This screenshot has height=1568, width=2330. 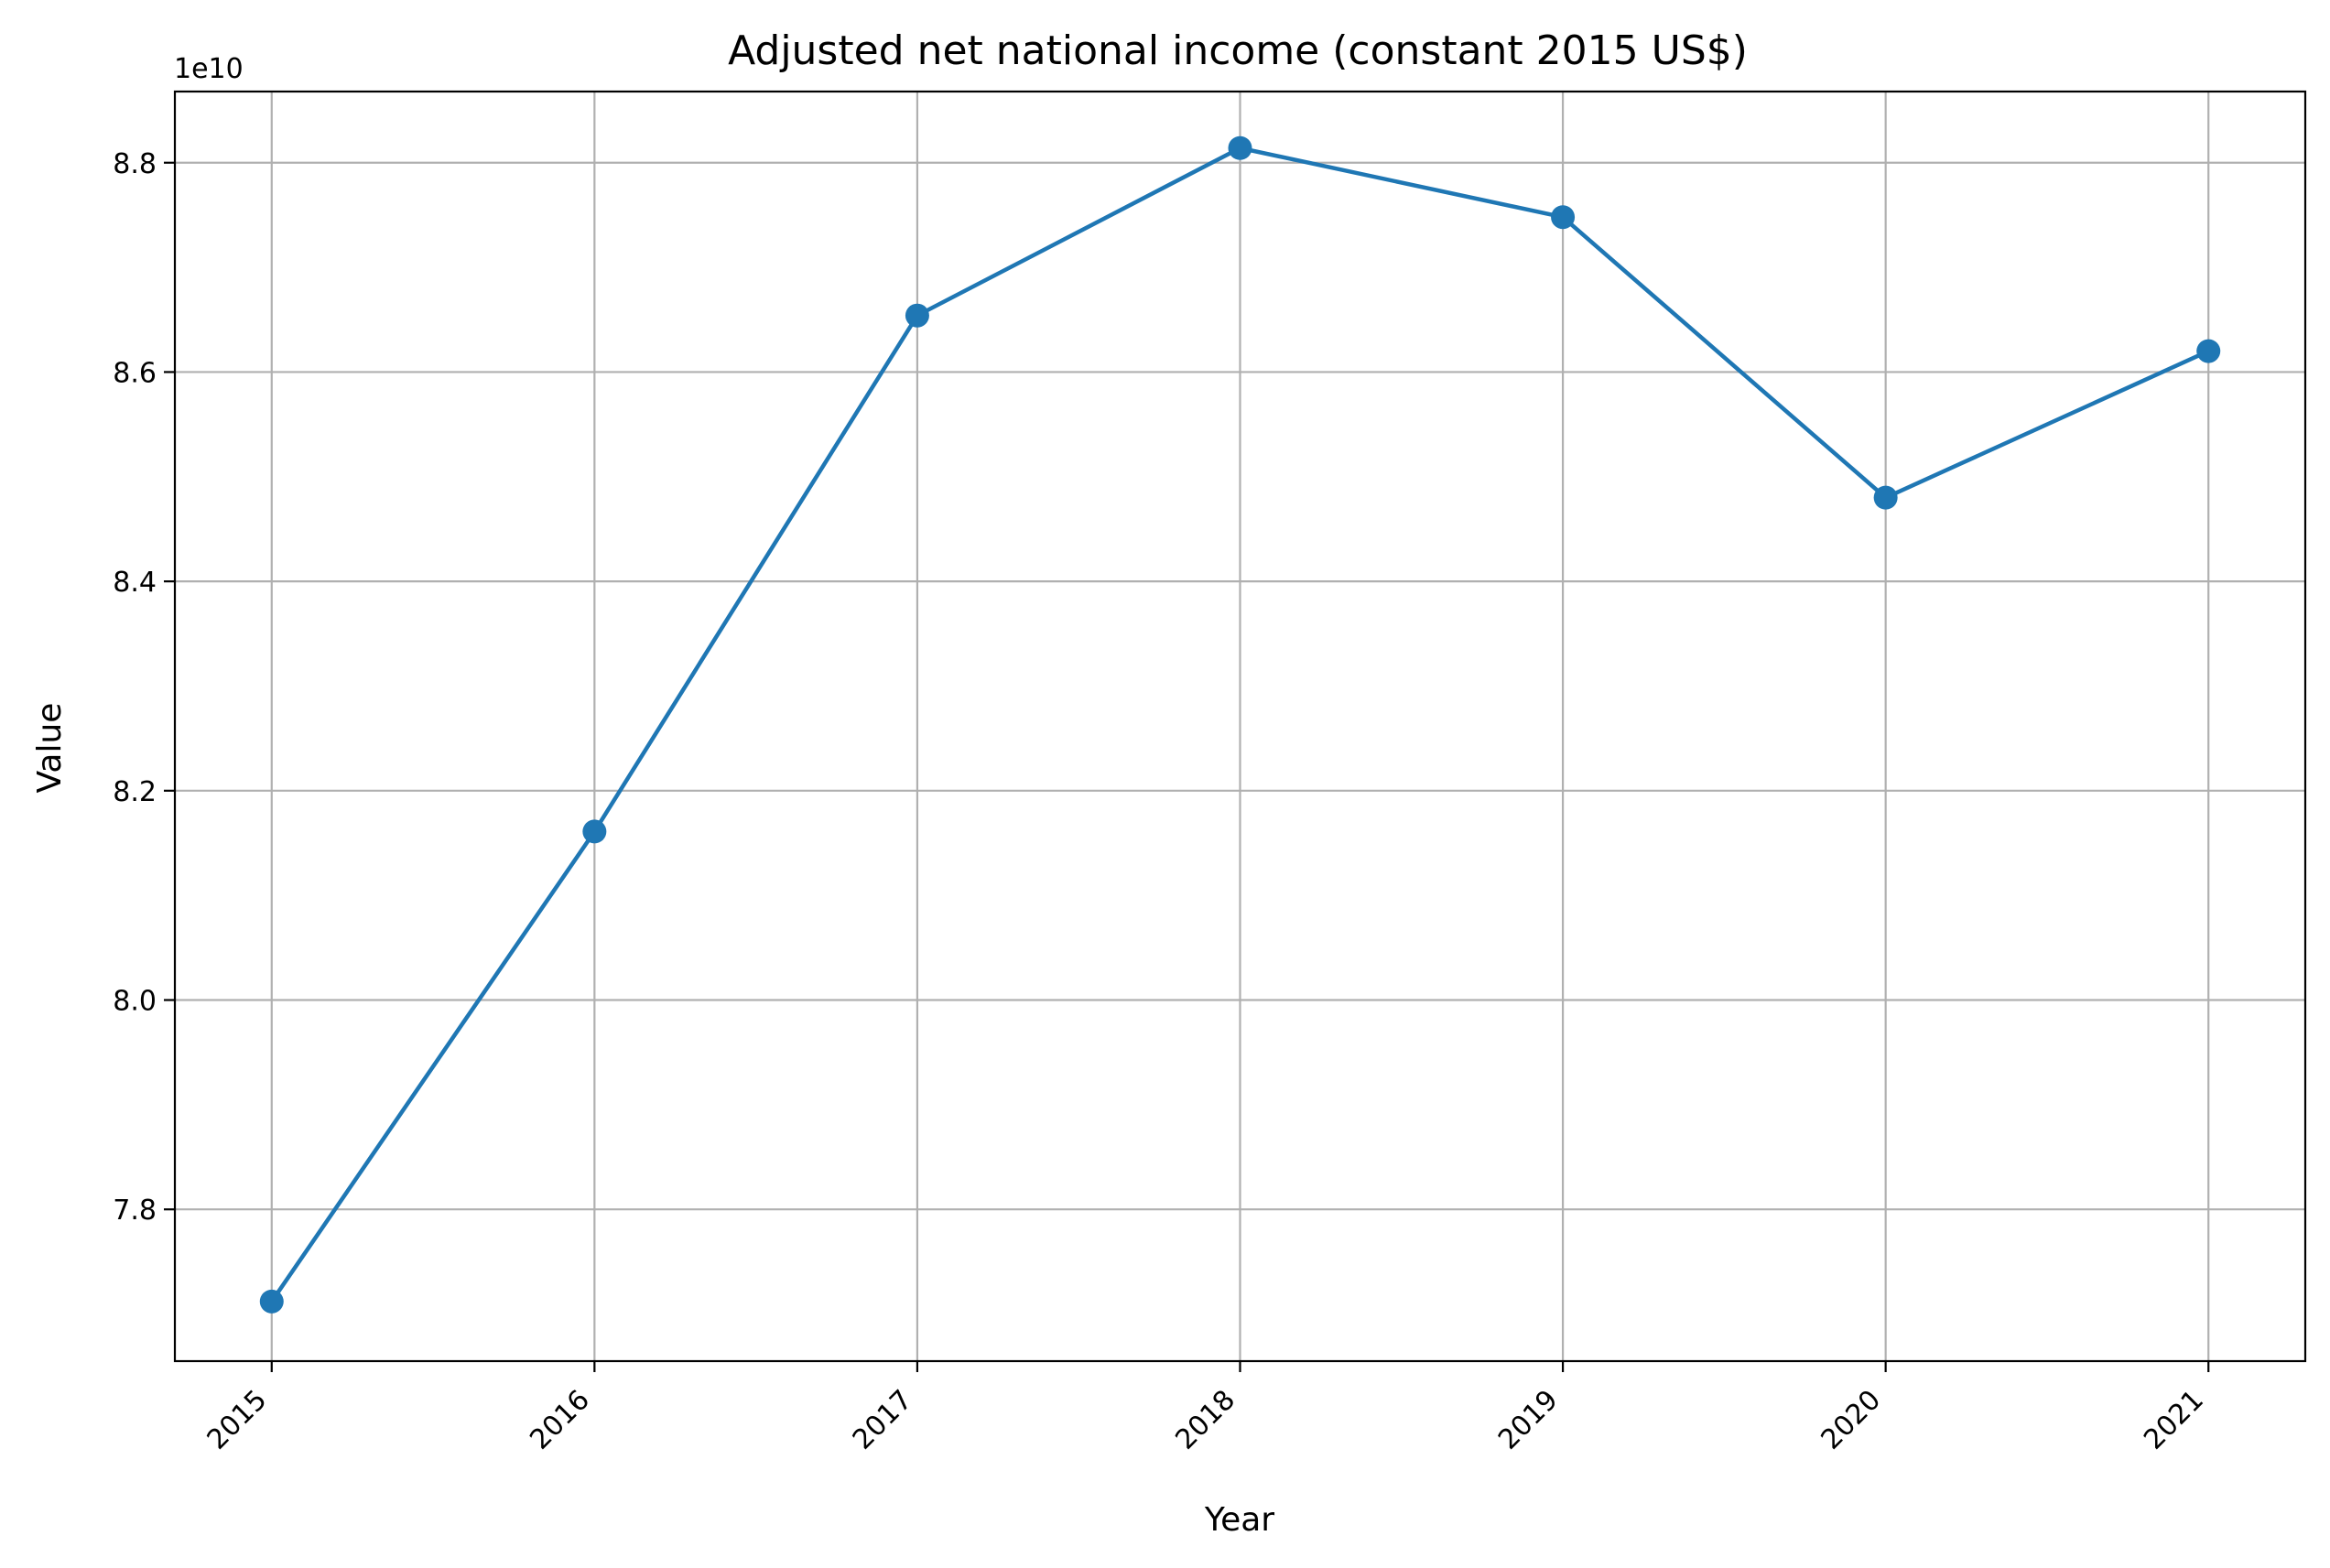 What do you see at coordinates (209, 69) in the screenshot?
I see `y-axis-offset-label: 1e10` at bounding box center [209, 69].